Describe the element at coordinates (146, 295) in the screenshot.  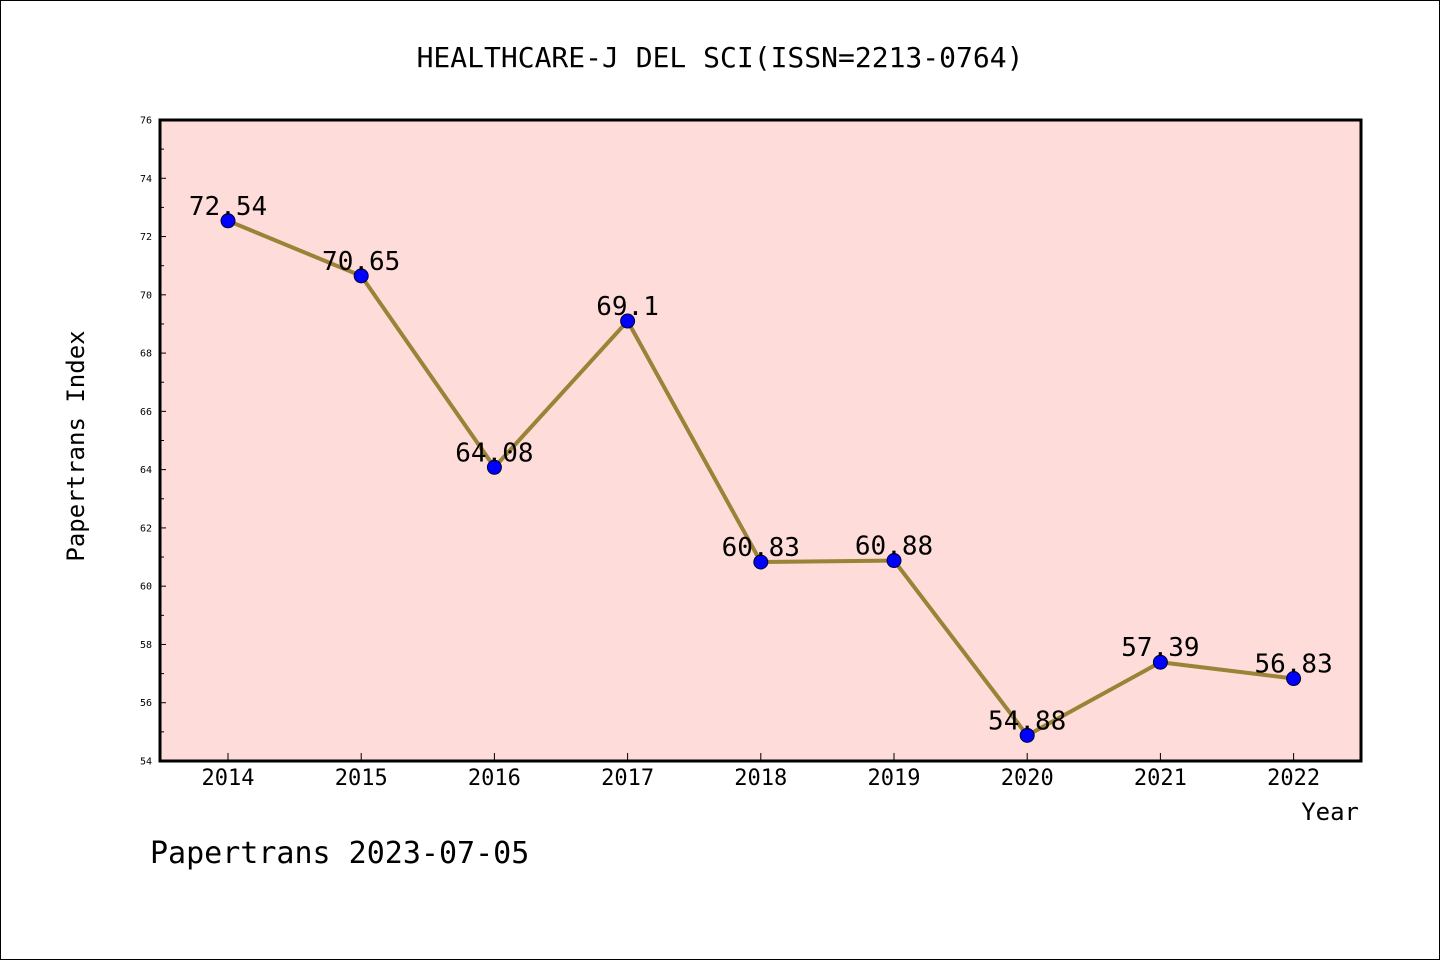
I see `y-tick-label: 70` at that location.